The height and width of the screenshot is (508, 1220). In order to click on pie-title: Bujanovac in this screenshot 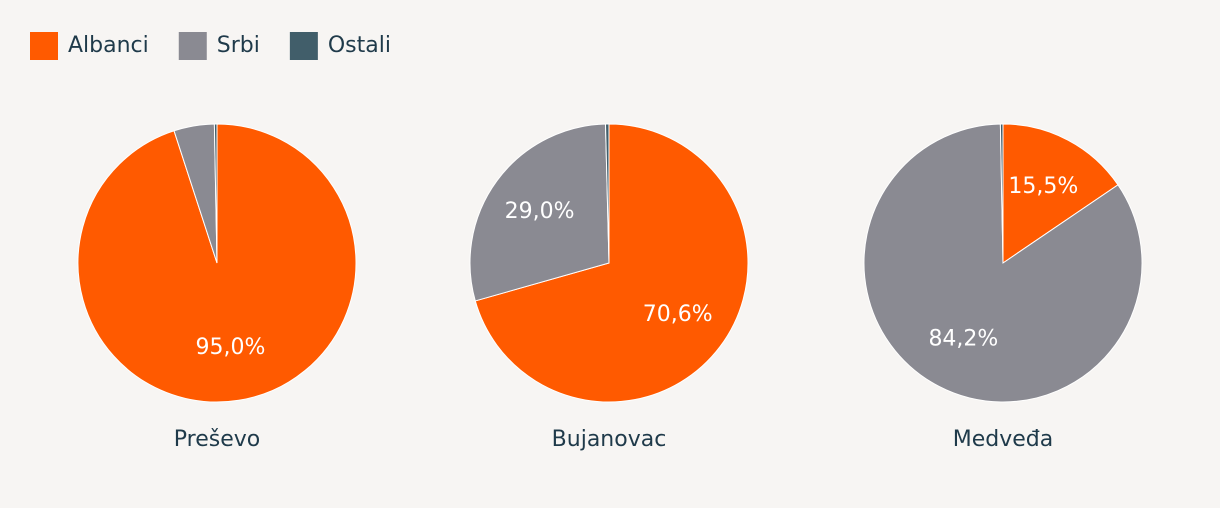, I will do `click(609, 439)`.